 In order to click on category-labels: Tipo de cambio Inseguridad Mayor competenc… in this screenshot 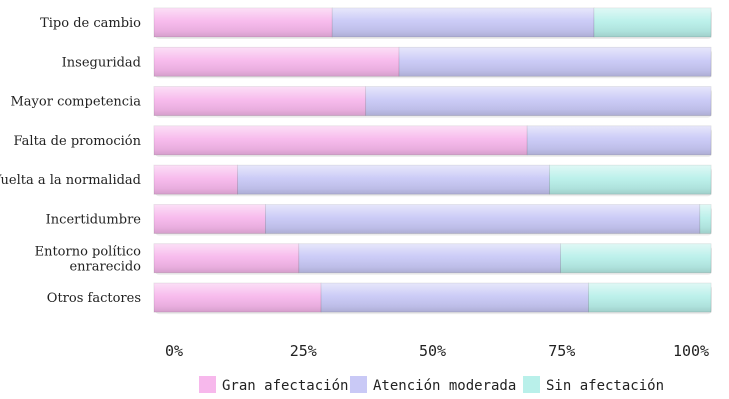, I will do `click(71, 161)`.